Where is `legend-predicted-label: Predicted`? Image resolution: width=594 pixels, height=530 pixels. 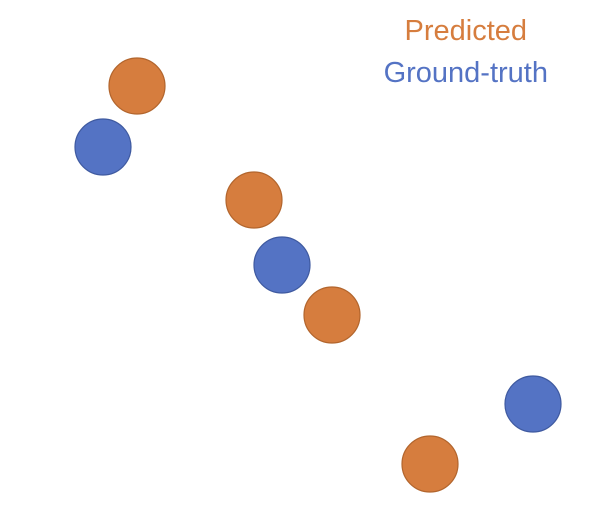 legend-predicted-label: Predicted is located at coordinates (466, 31).